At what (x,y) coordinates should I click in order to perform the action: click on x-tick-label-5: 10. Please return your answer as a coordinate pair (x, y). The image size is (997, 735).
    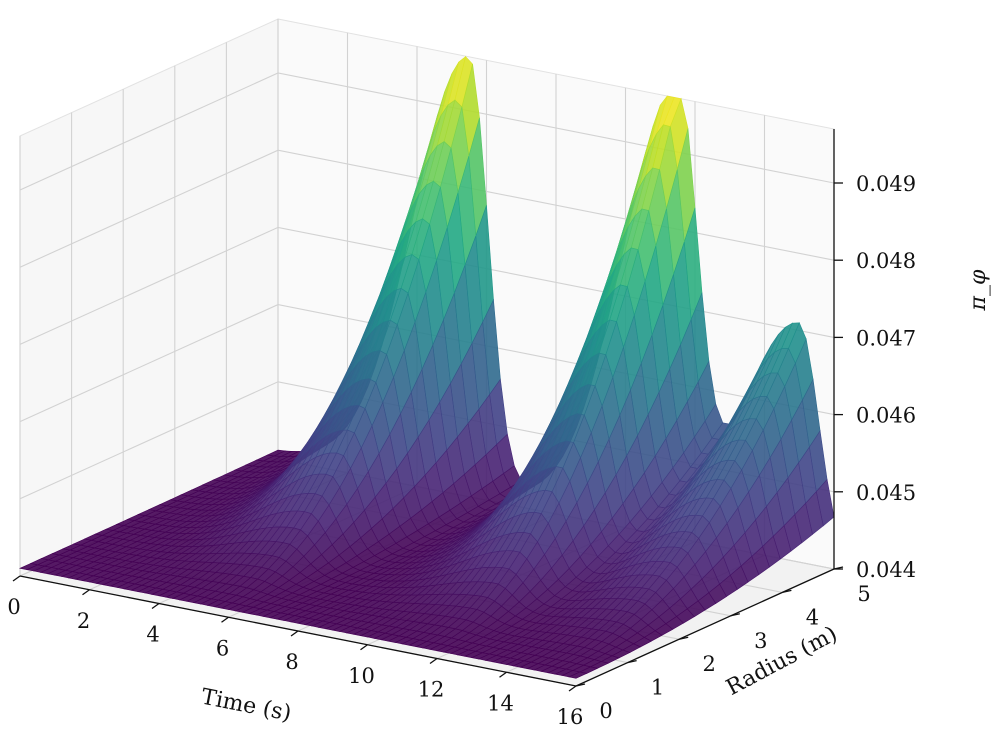
    Looking at the image, I should click on (361, 676).